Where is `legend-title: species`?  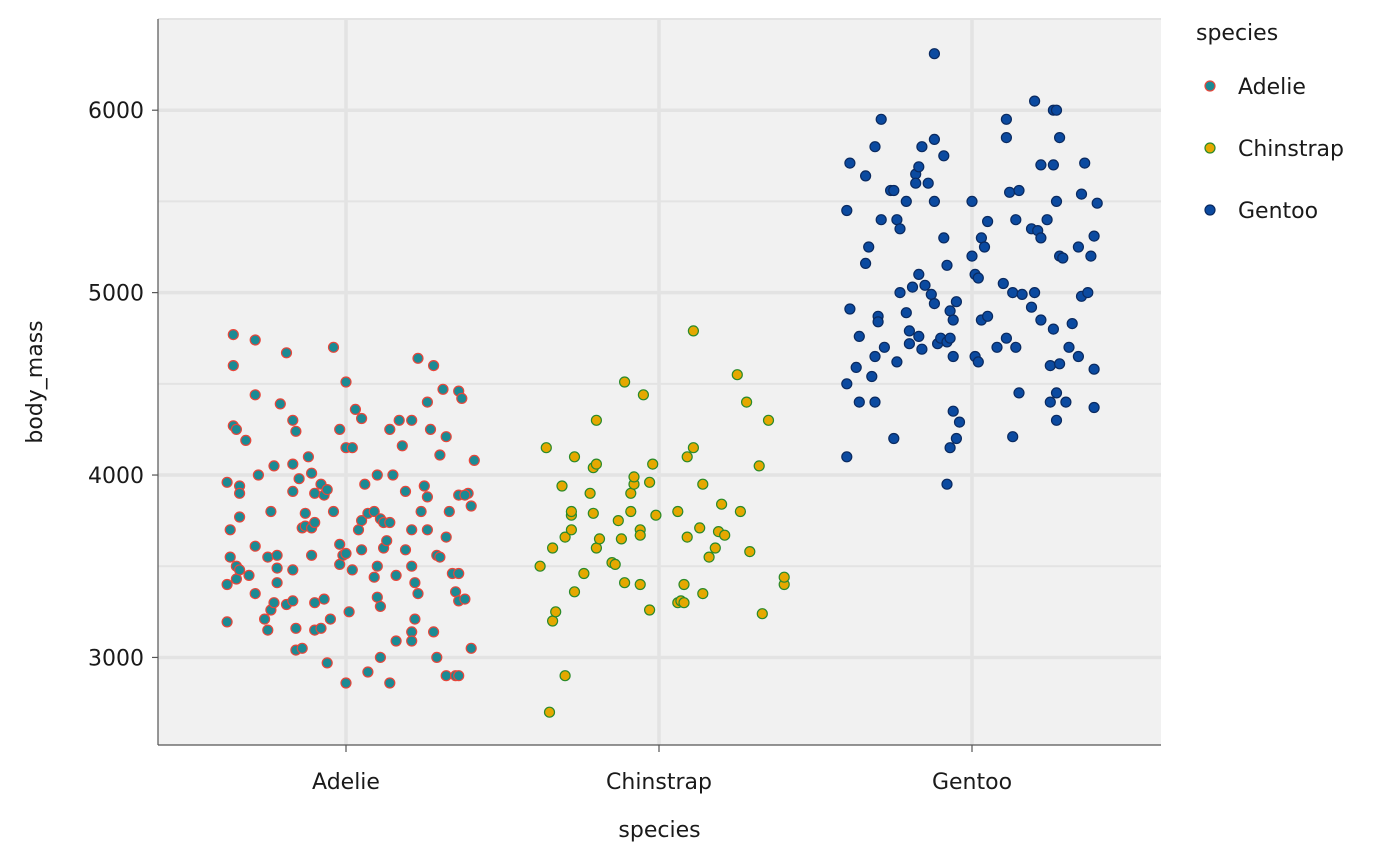
legend-title: species is located at coordinates (1237, 33).